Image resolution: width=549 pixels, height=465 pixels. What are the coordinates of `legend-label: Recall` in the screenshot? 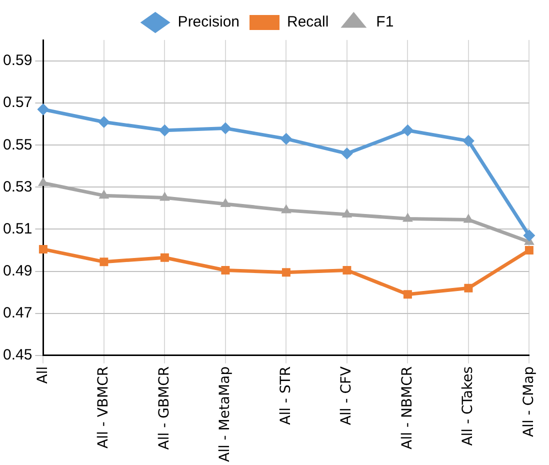 It's located at (308, 22).